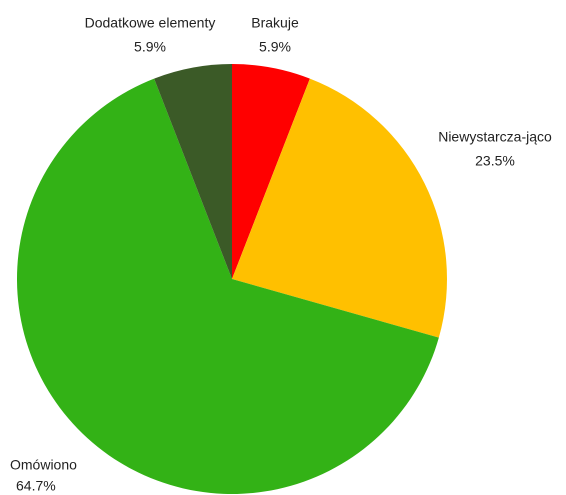 This screenshot has height=495, width=566. Describe the element at coordinates (495, 161) in the screenshot. I see `slice-value-label: 23.5%` at that location.